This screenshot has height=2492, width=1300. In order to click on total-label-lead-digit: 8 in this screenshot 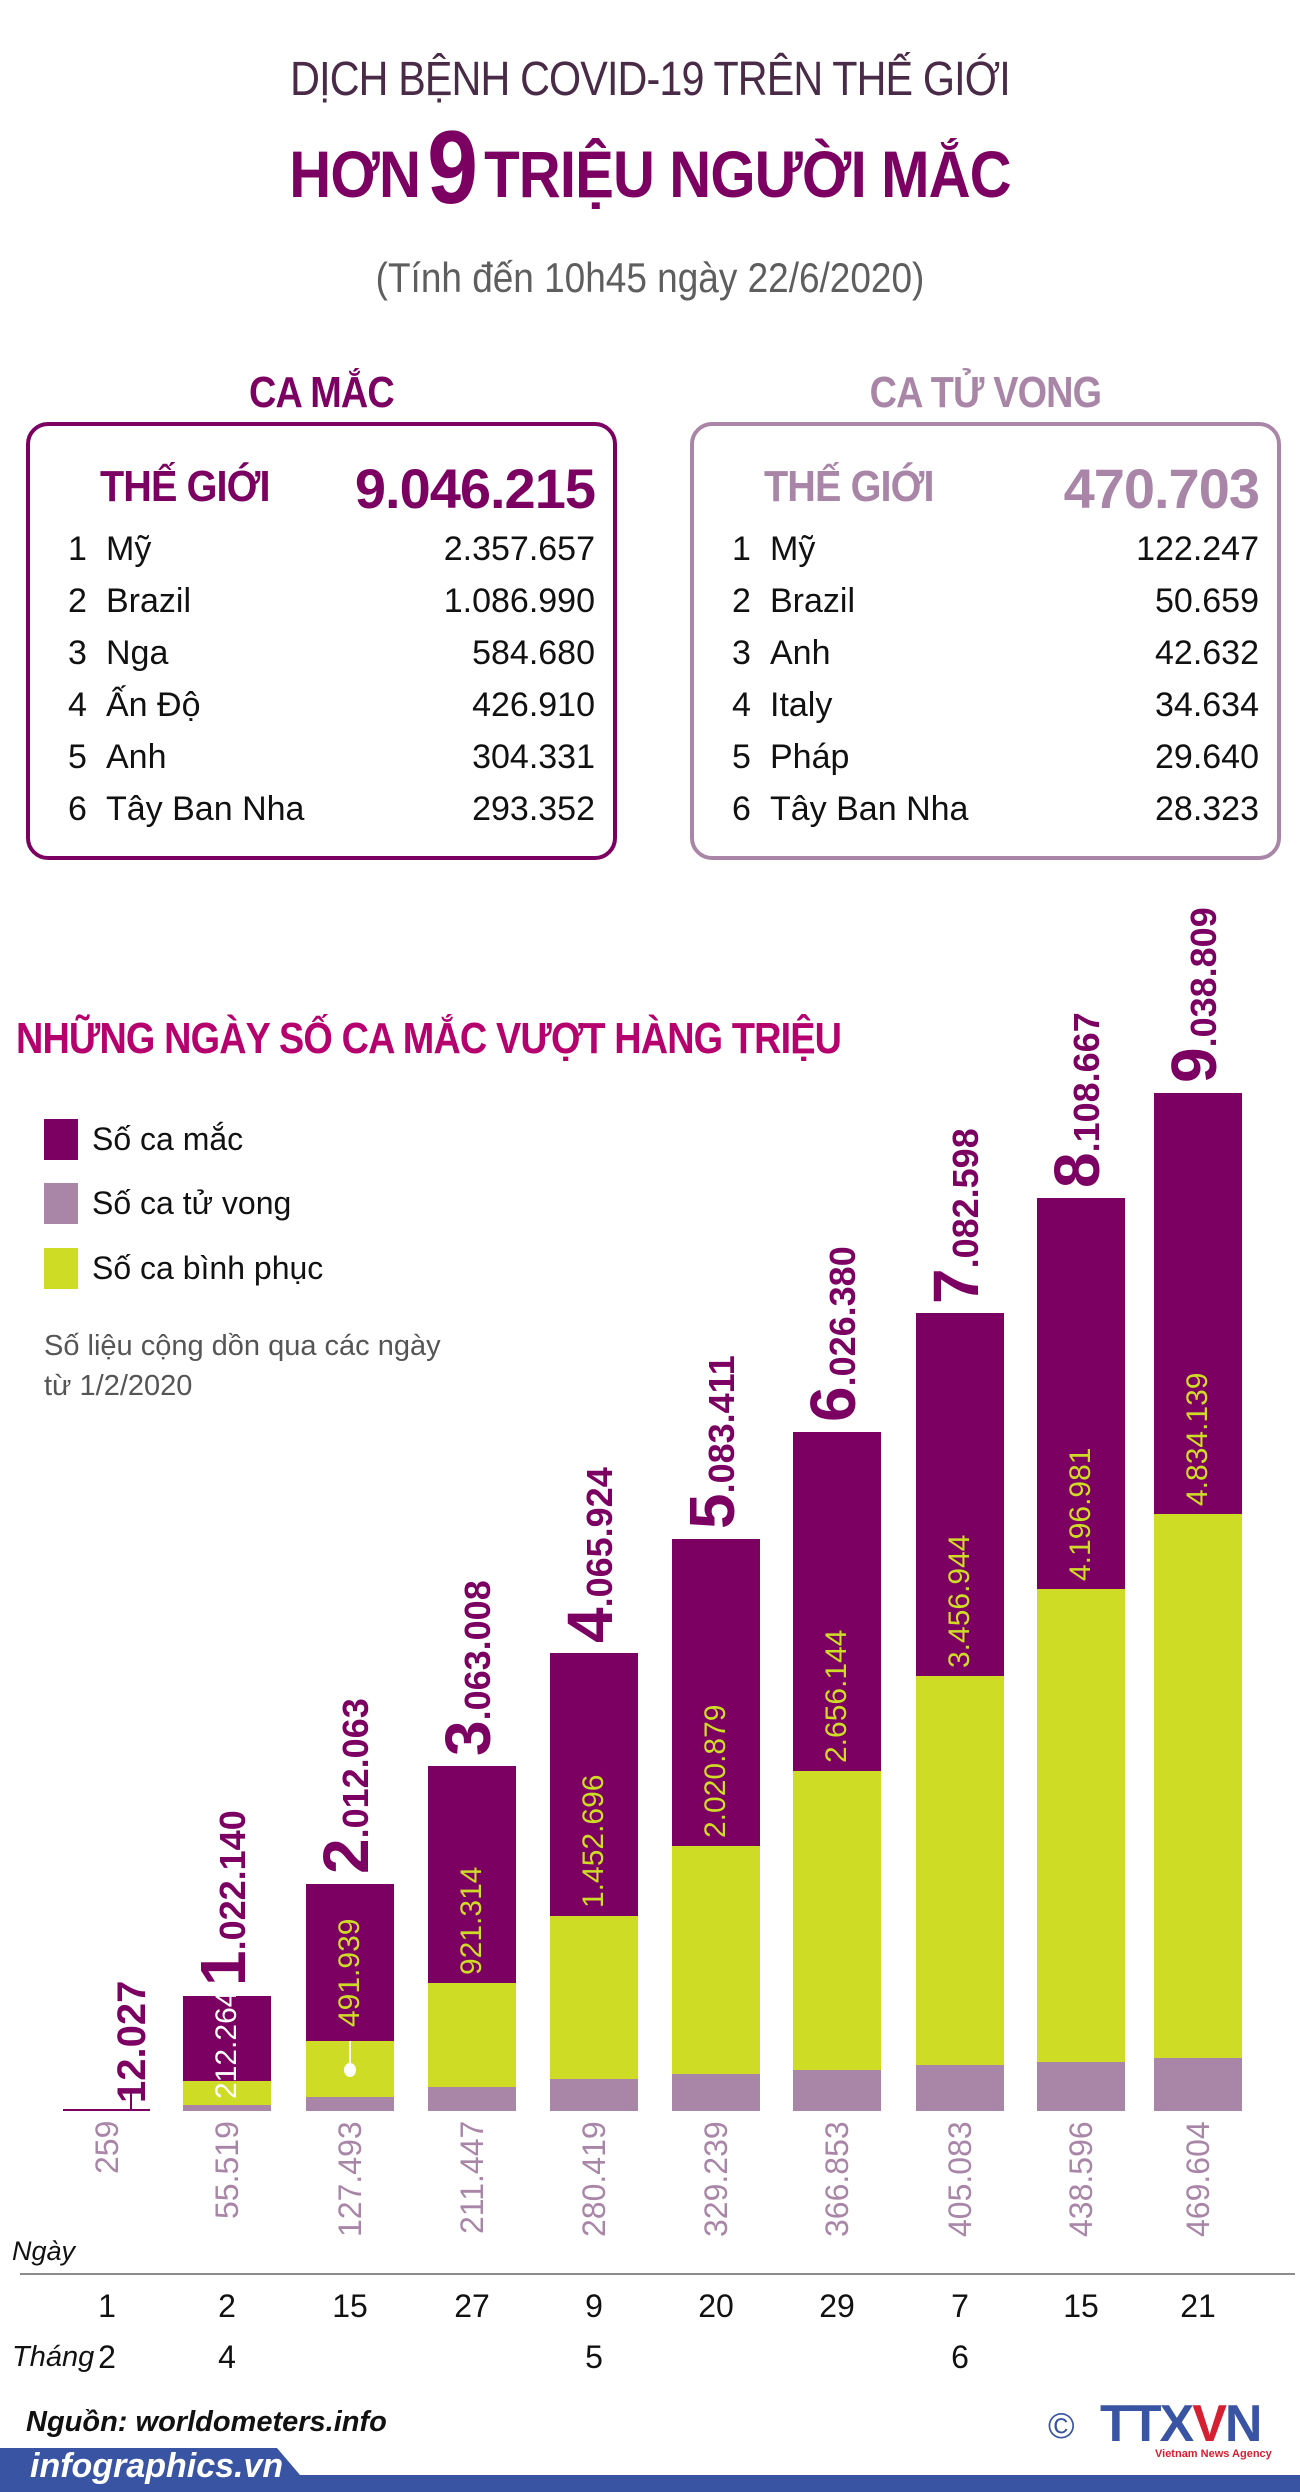, I will do `click(1077, 1170)`.